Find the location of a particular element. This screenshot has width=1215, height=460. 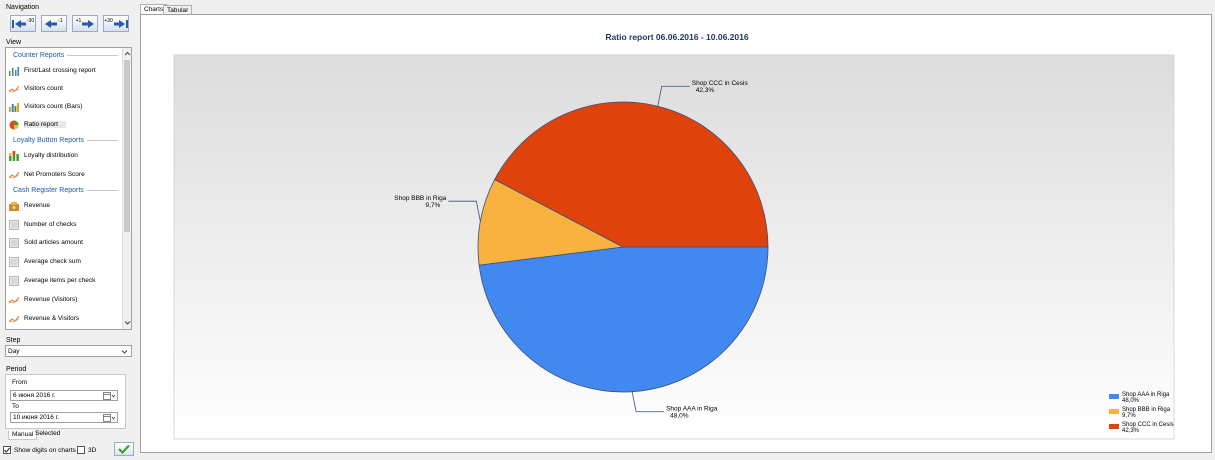

report-item-label: Number of checks is located at coordinates (50, 224).